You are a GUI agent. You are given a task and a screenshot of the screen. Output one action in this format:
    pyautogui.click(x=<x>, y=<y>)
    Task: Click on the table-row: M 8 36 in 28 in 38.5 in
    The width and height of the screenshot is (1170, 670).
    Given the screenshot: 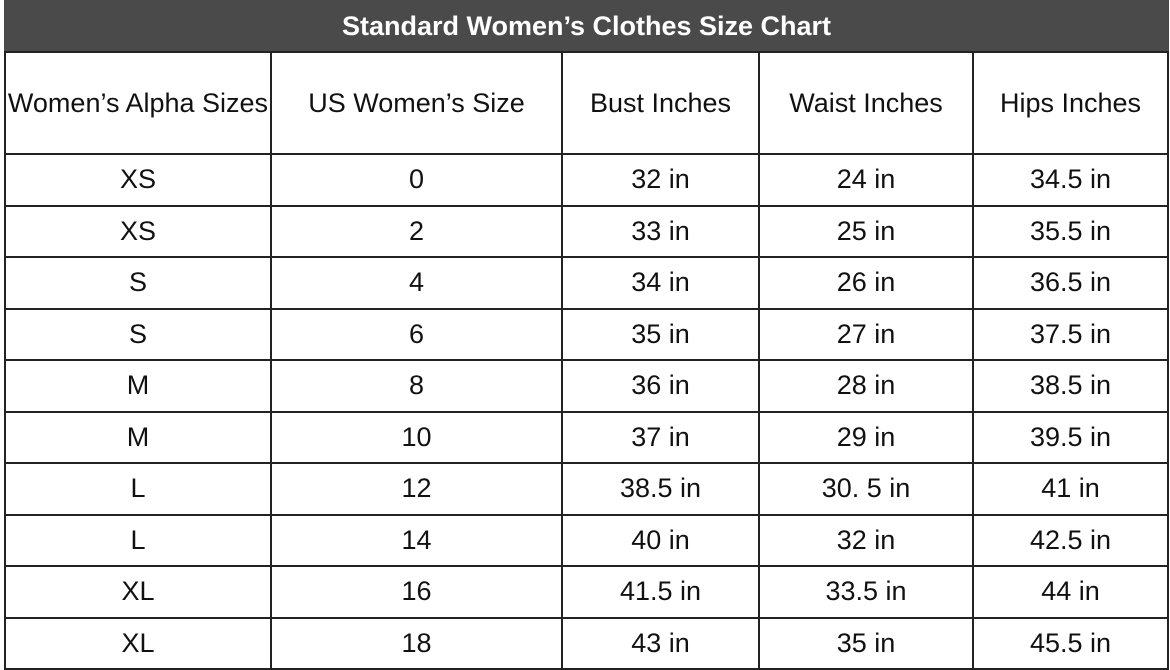 What is the action you would take?
    pyautogui.click(x=586, y=386)
    